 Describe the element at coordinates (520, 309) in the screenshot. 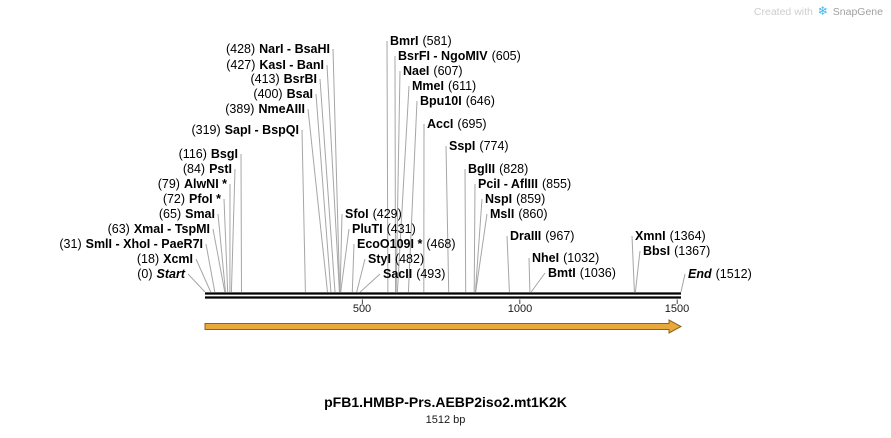

I see `ruler-tick-1000: 1000` at that location.